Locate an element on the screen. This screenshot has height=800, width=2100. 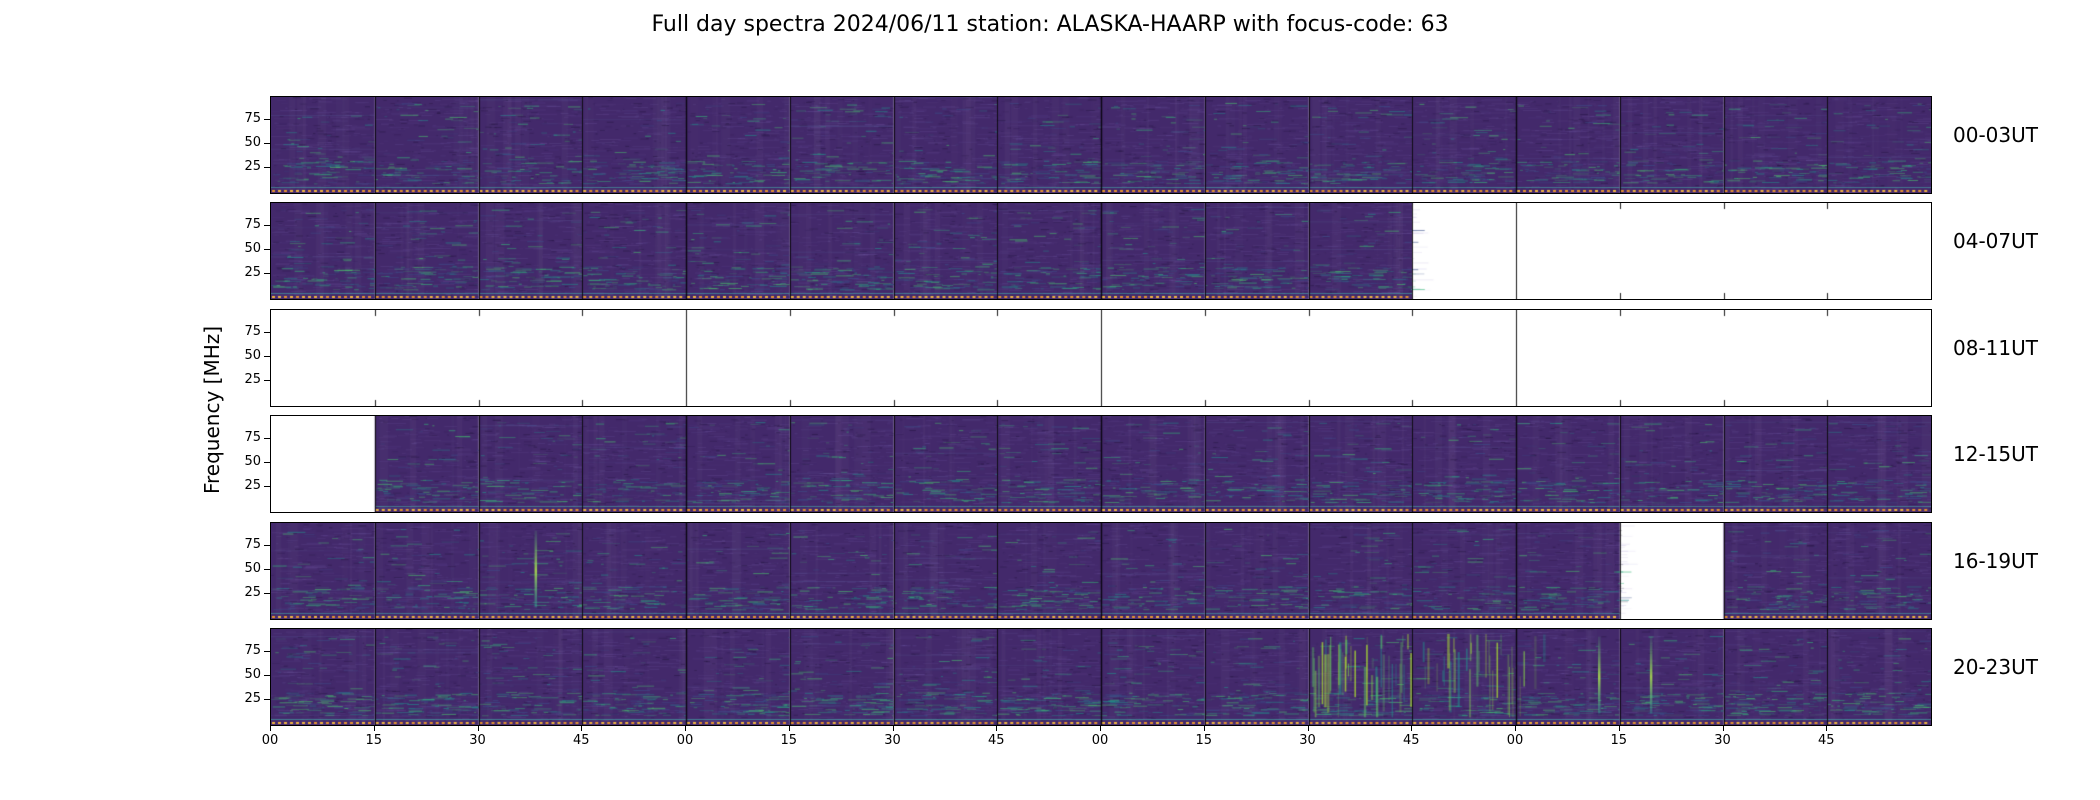
row-period-label: 08-11UT is located at coordinates (1995, 348).